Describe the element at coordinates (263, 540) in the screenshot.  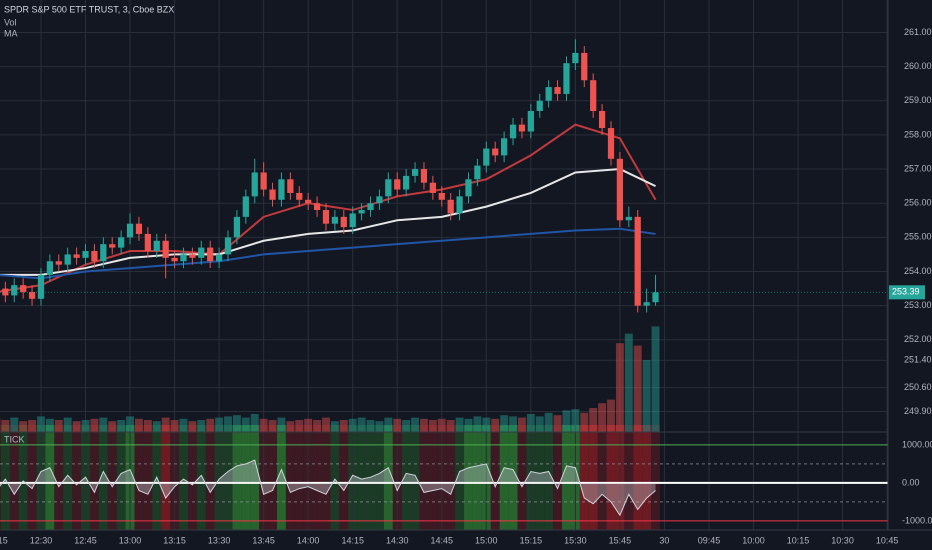
I see `x-tick-label: 13:45` at that location.